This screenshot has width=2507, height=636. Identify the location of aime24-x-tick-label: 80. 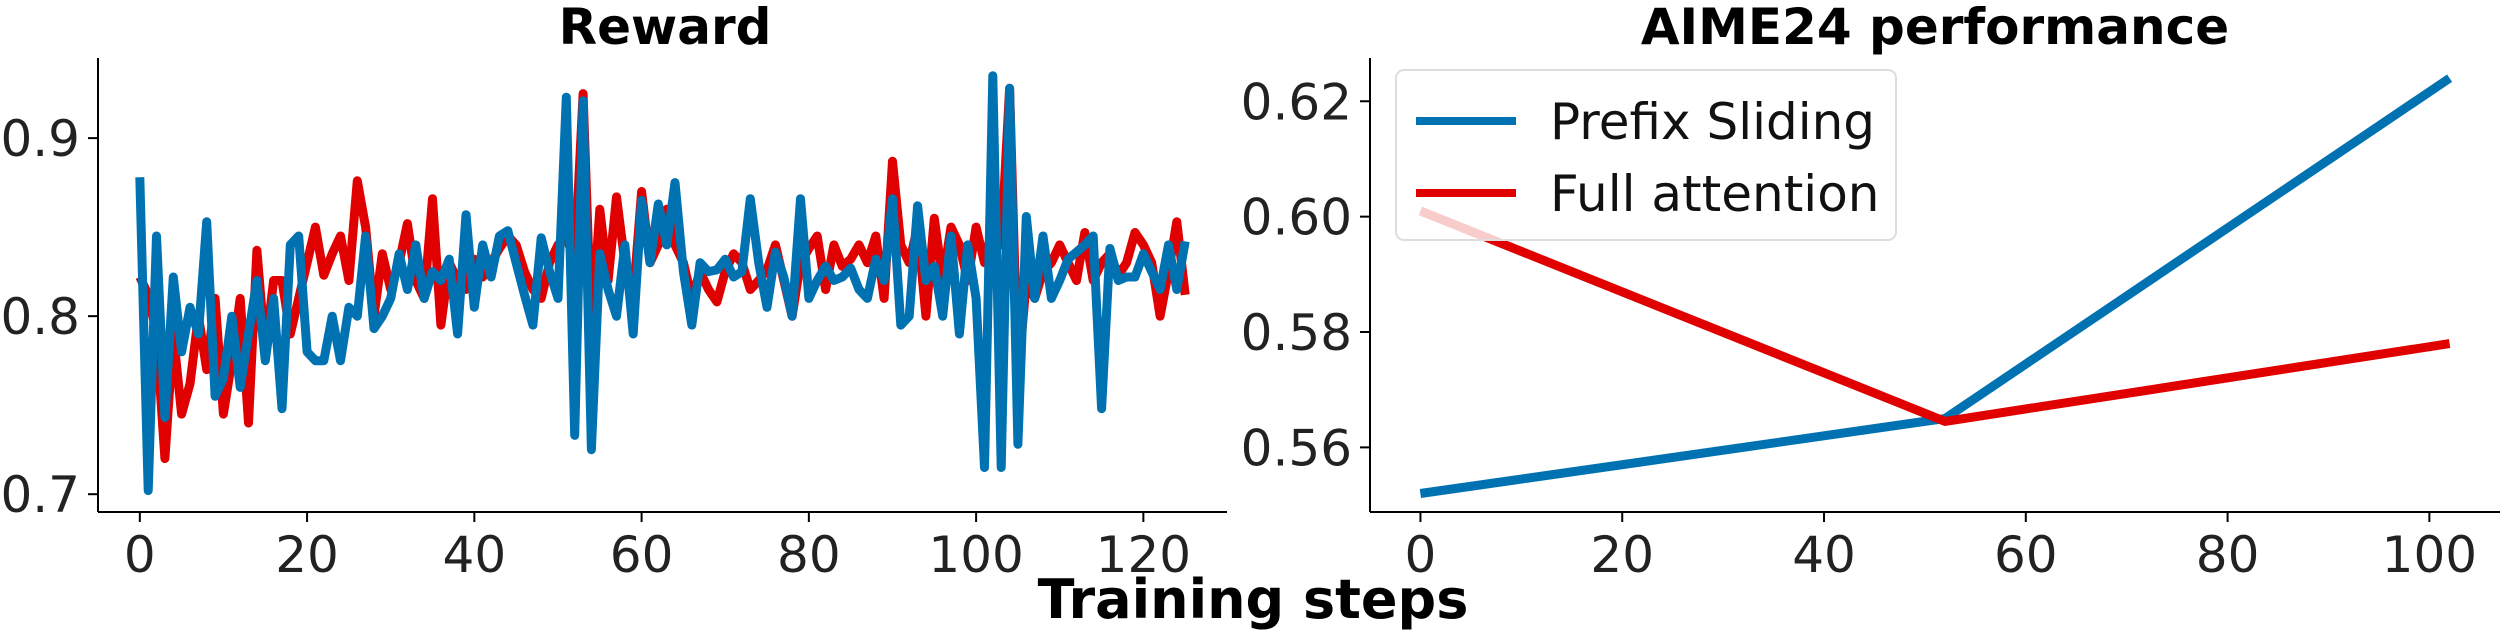
(2228, 555).